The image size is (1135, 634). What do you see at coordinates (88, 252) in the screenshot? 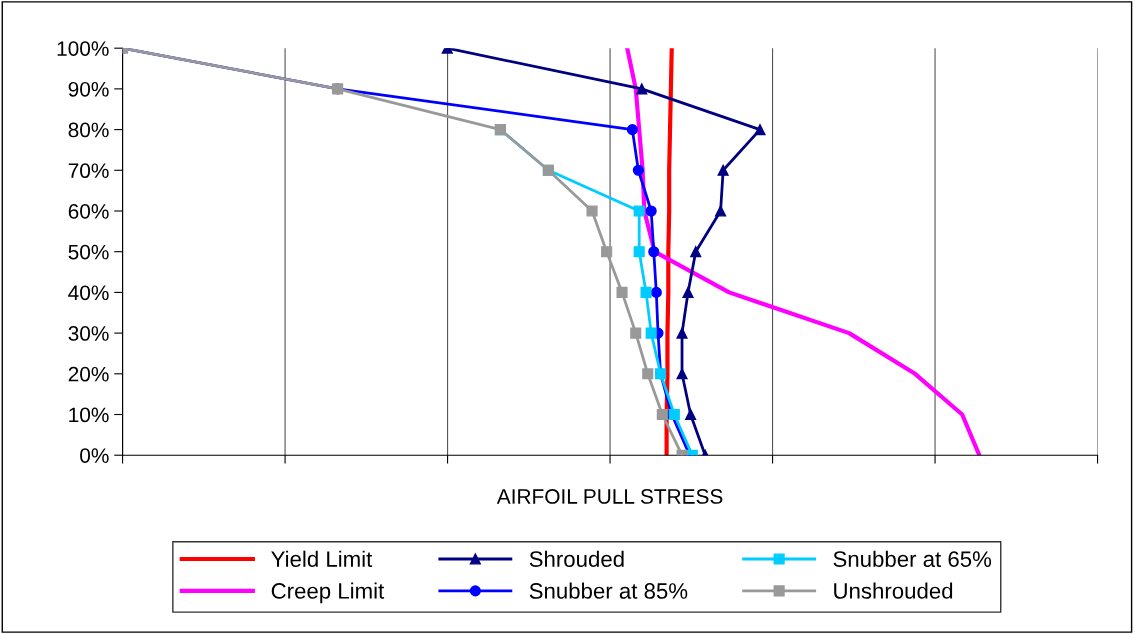
I see `y-tick-label: 50%` at bounding box center [88, 252].